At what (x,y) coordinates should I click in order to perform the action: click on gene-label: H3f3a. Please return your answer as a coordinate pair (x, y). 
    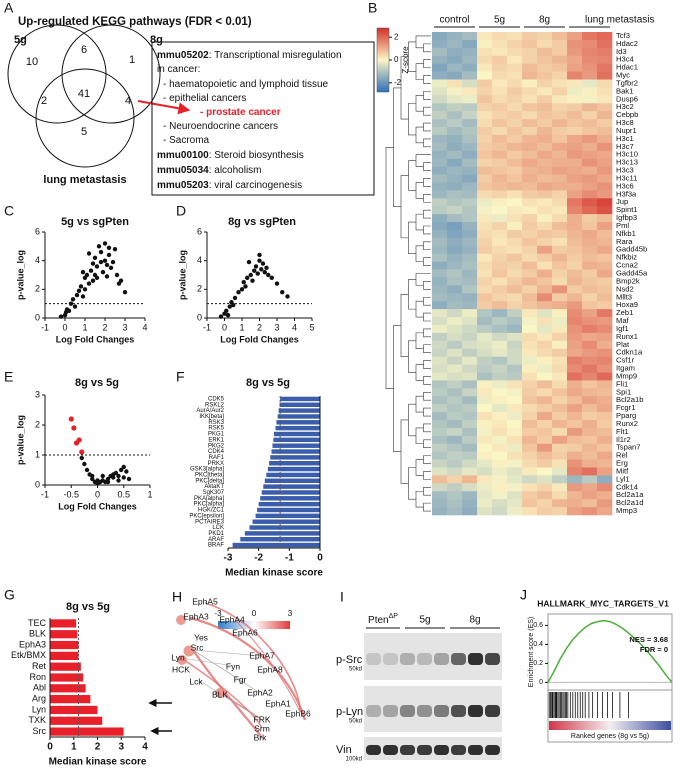
    Looking at the image, I should click on (626, 193).